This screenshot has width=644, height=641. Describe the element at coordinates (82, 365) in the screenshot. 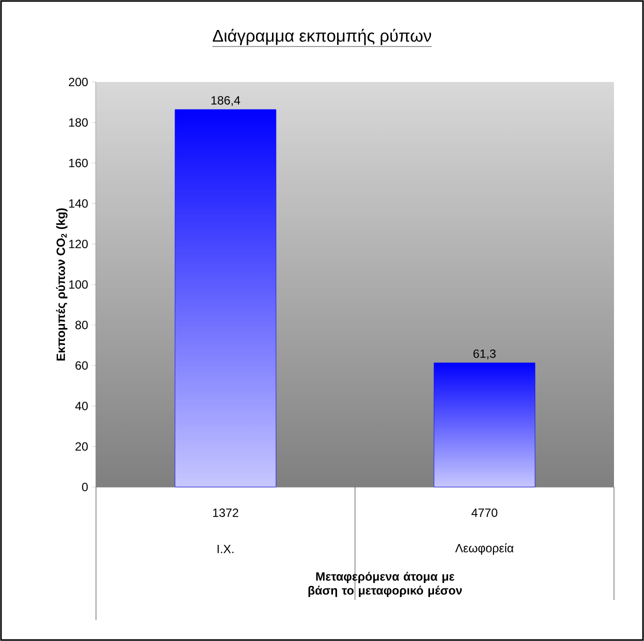

I see `y-tick-label: 60` at that location.